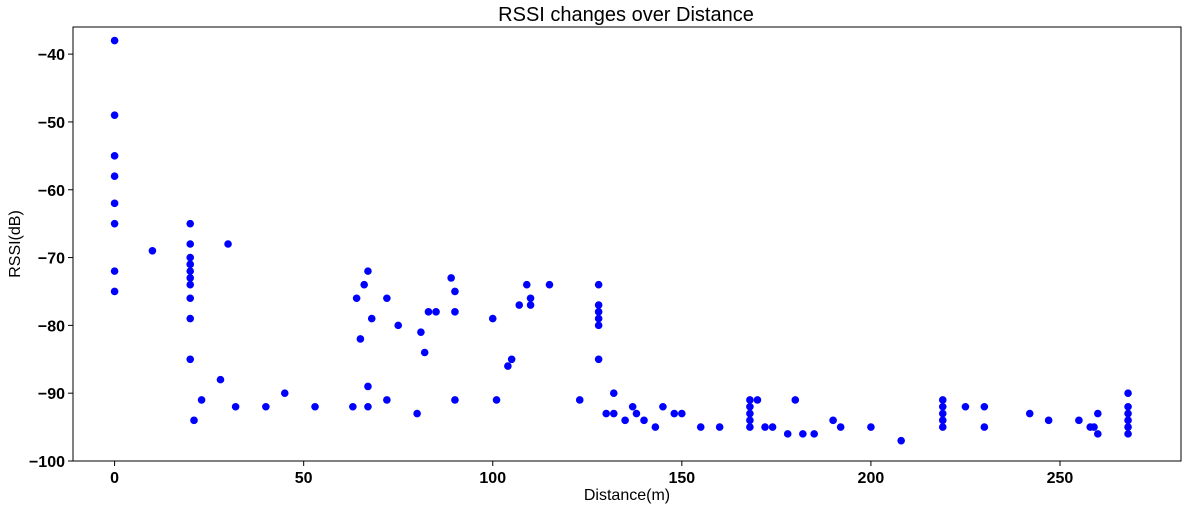  What do you see at coordinates (47, 462) in the screenshot?
I see `y-tick-label: −100` at bounding box center [47, 462].